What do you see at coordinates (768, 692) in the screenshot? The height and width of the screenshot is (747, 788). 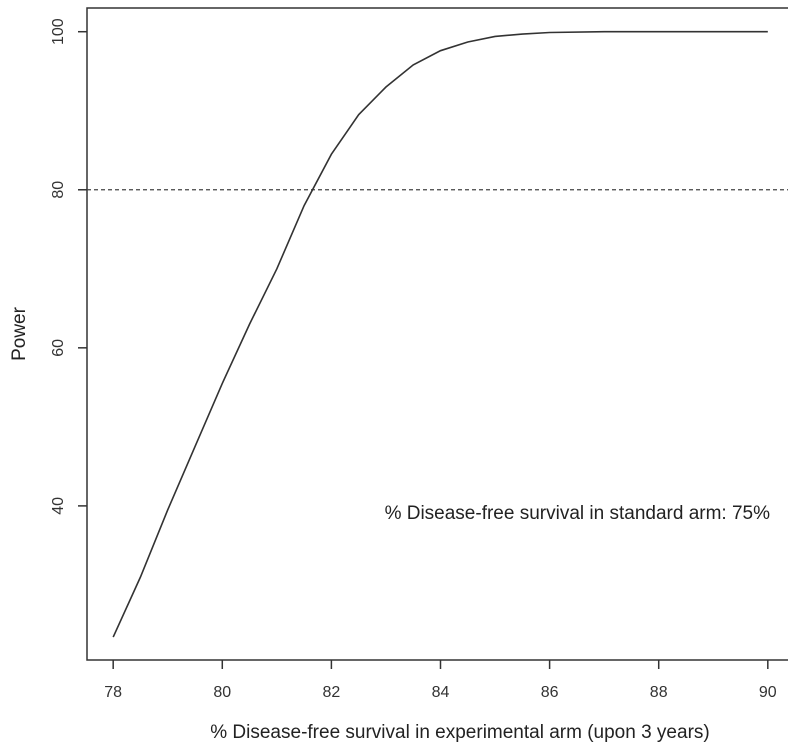 I see `x-tick-label: 90` at bounding box center [768, 692].